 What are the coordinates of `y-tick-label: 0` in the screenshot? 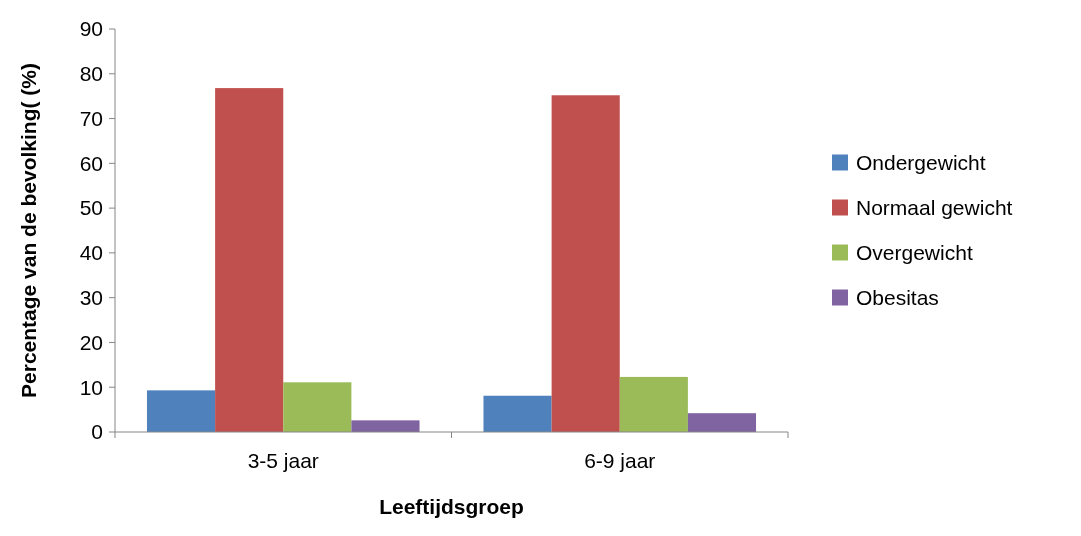 It's located at (97, 432).